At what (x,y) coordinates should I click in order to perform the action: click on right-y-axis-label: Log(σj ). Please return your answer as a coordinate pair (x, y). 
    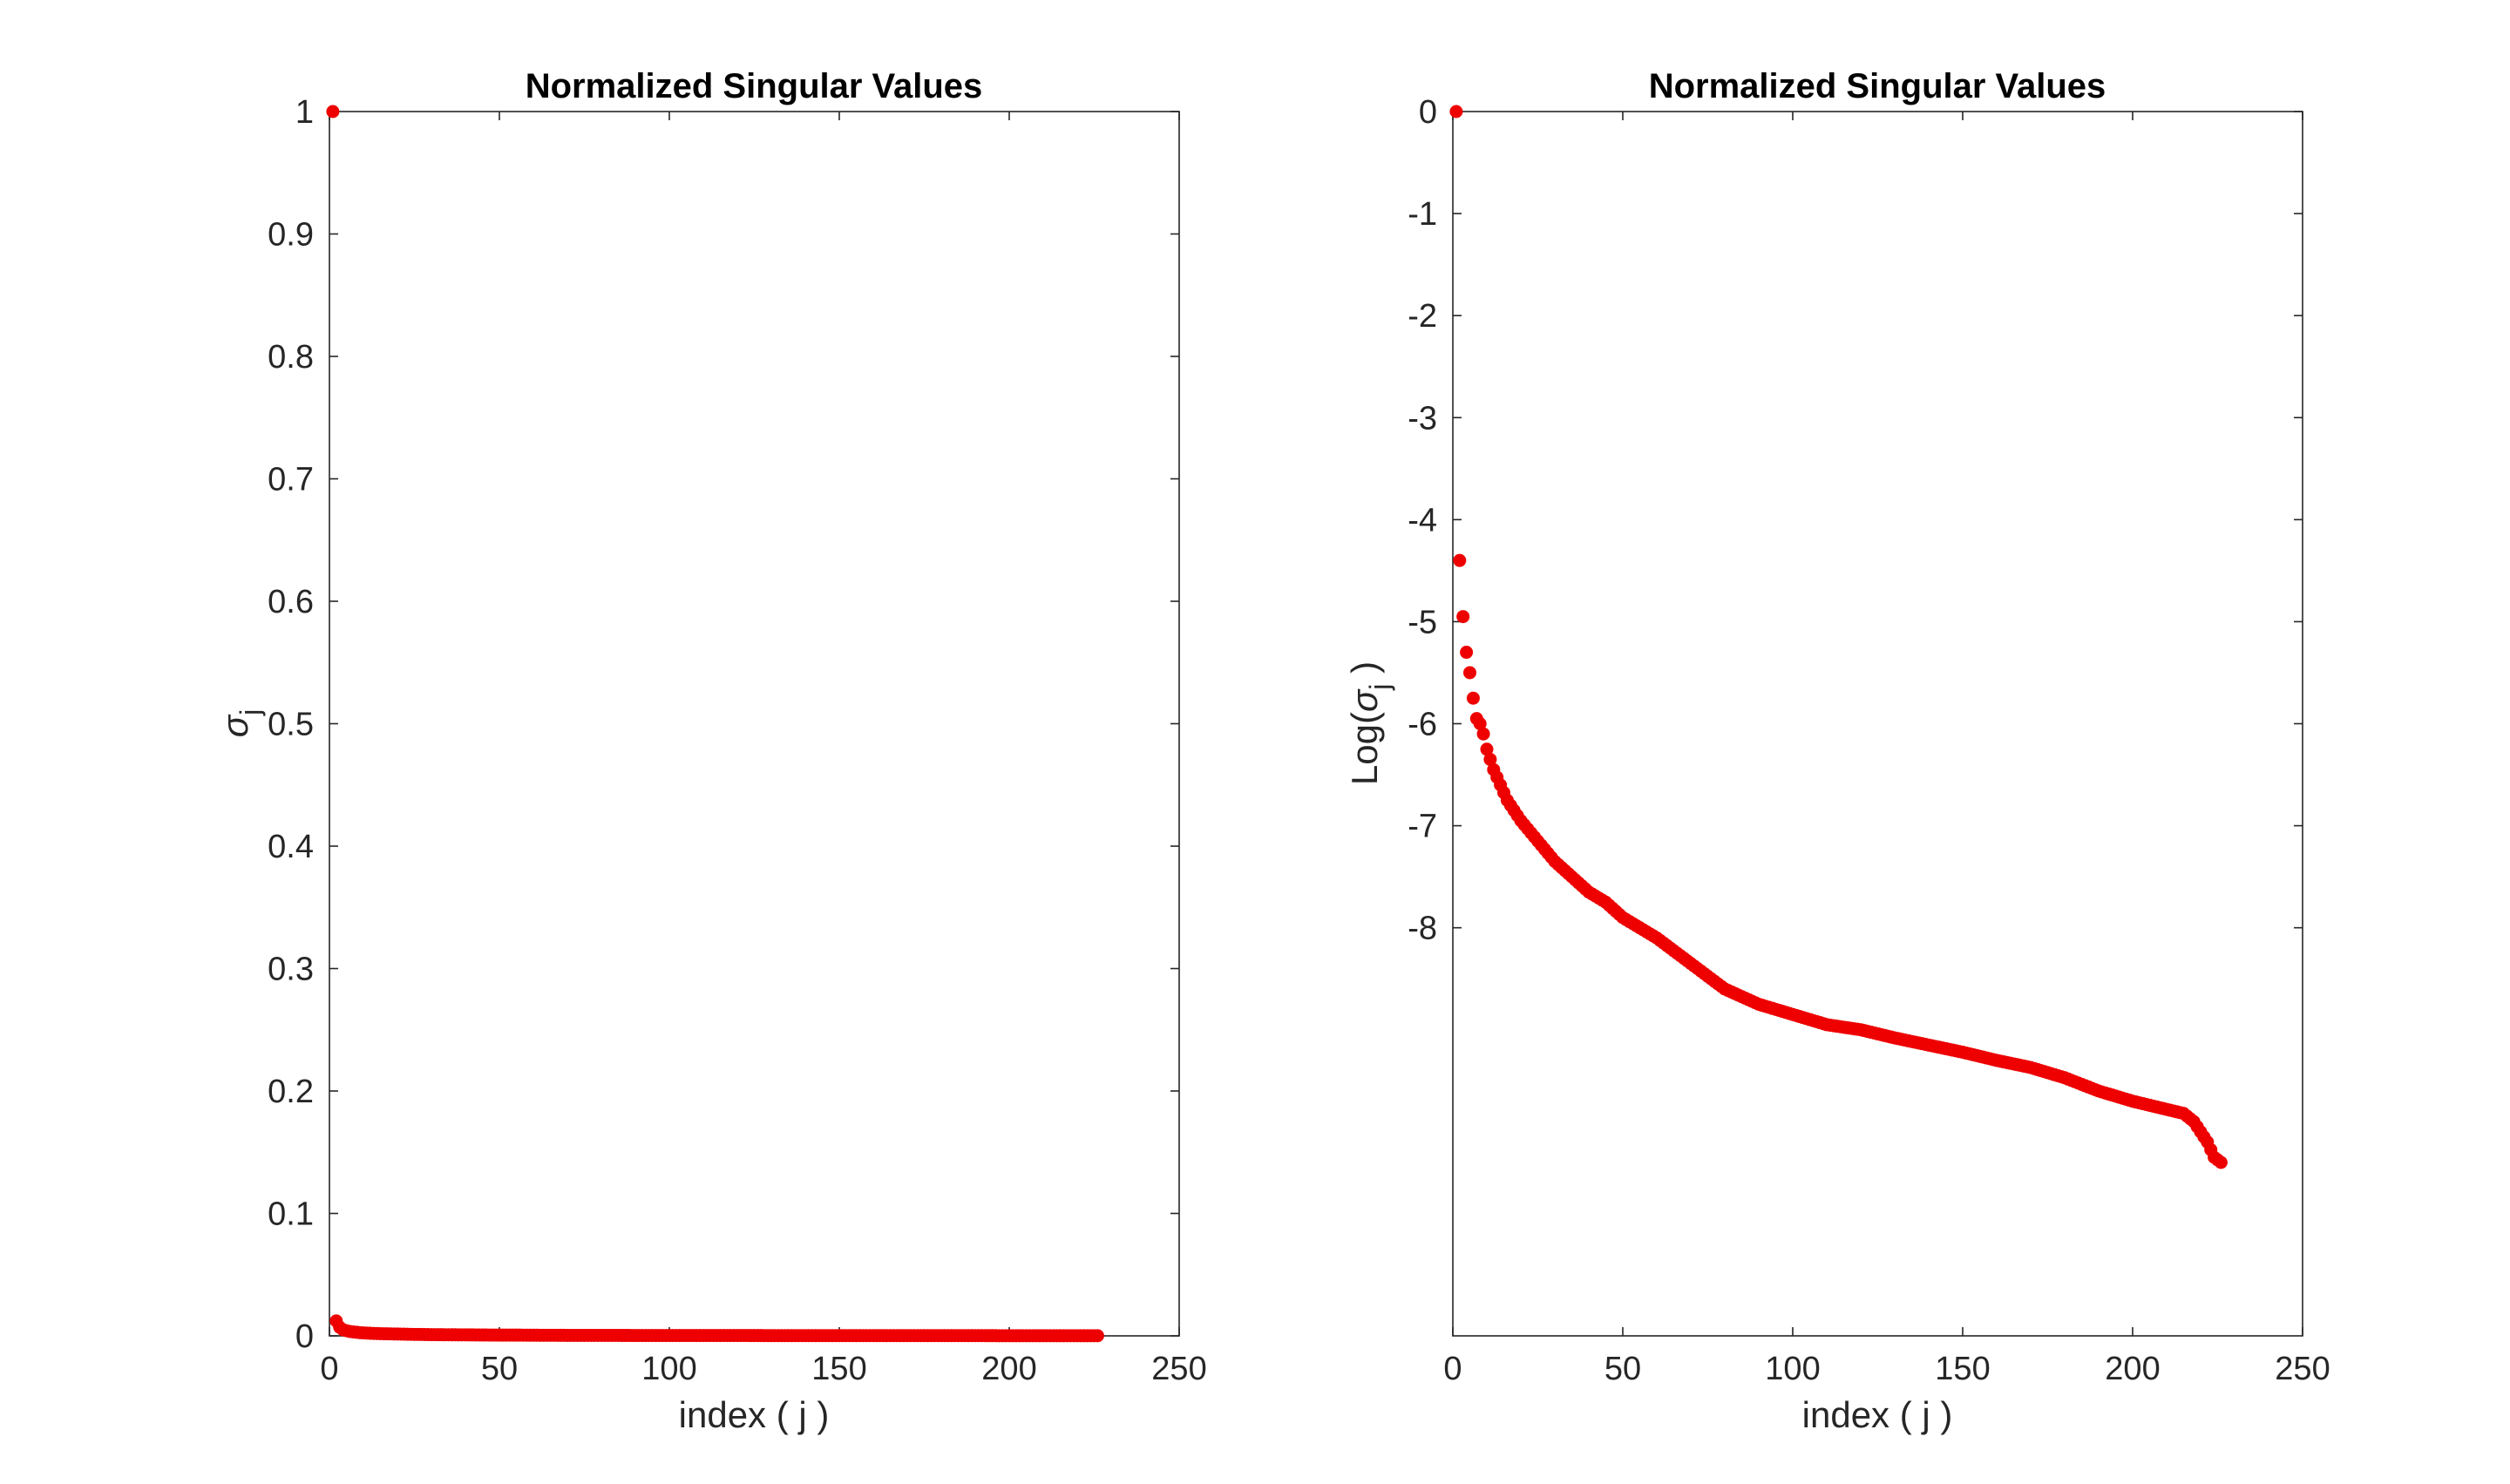
    Looking at the image, I should click on (1370, 723).